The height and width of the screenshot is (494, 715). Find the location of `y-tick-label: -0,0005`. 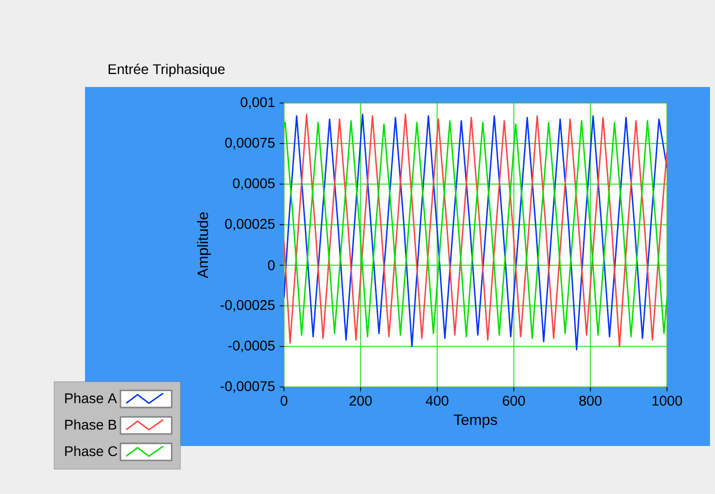

y-tick-label: -0,0005 is located at coordinates (251, 346).